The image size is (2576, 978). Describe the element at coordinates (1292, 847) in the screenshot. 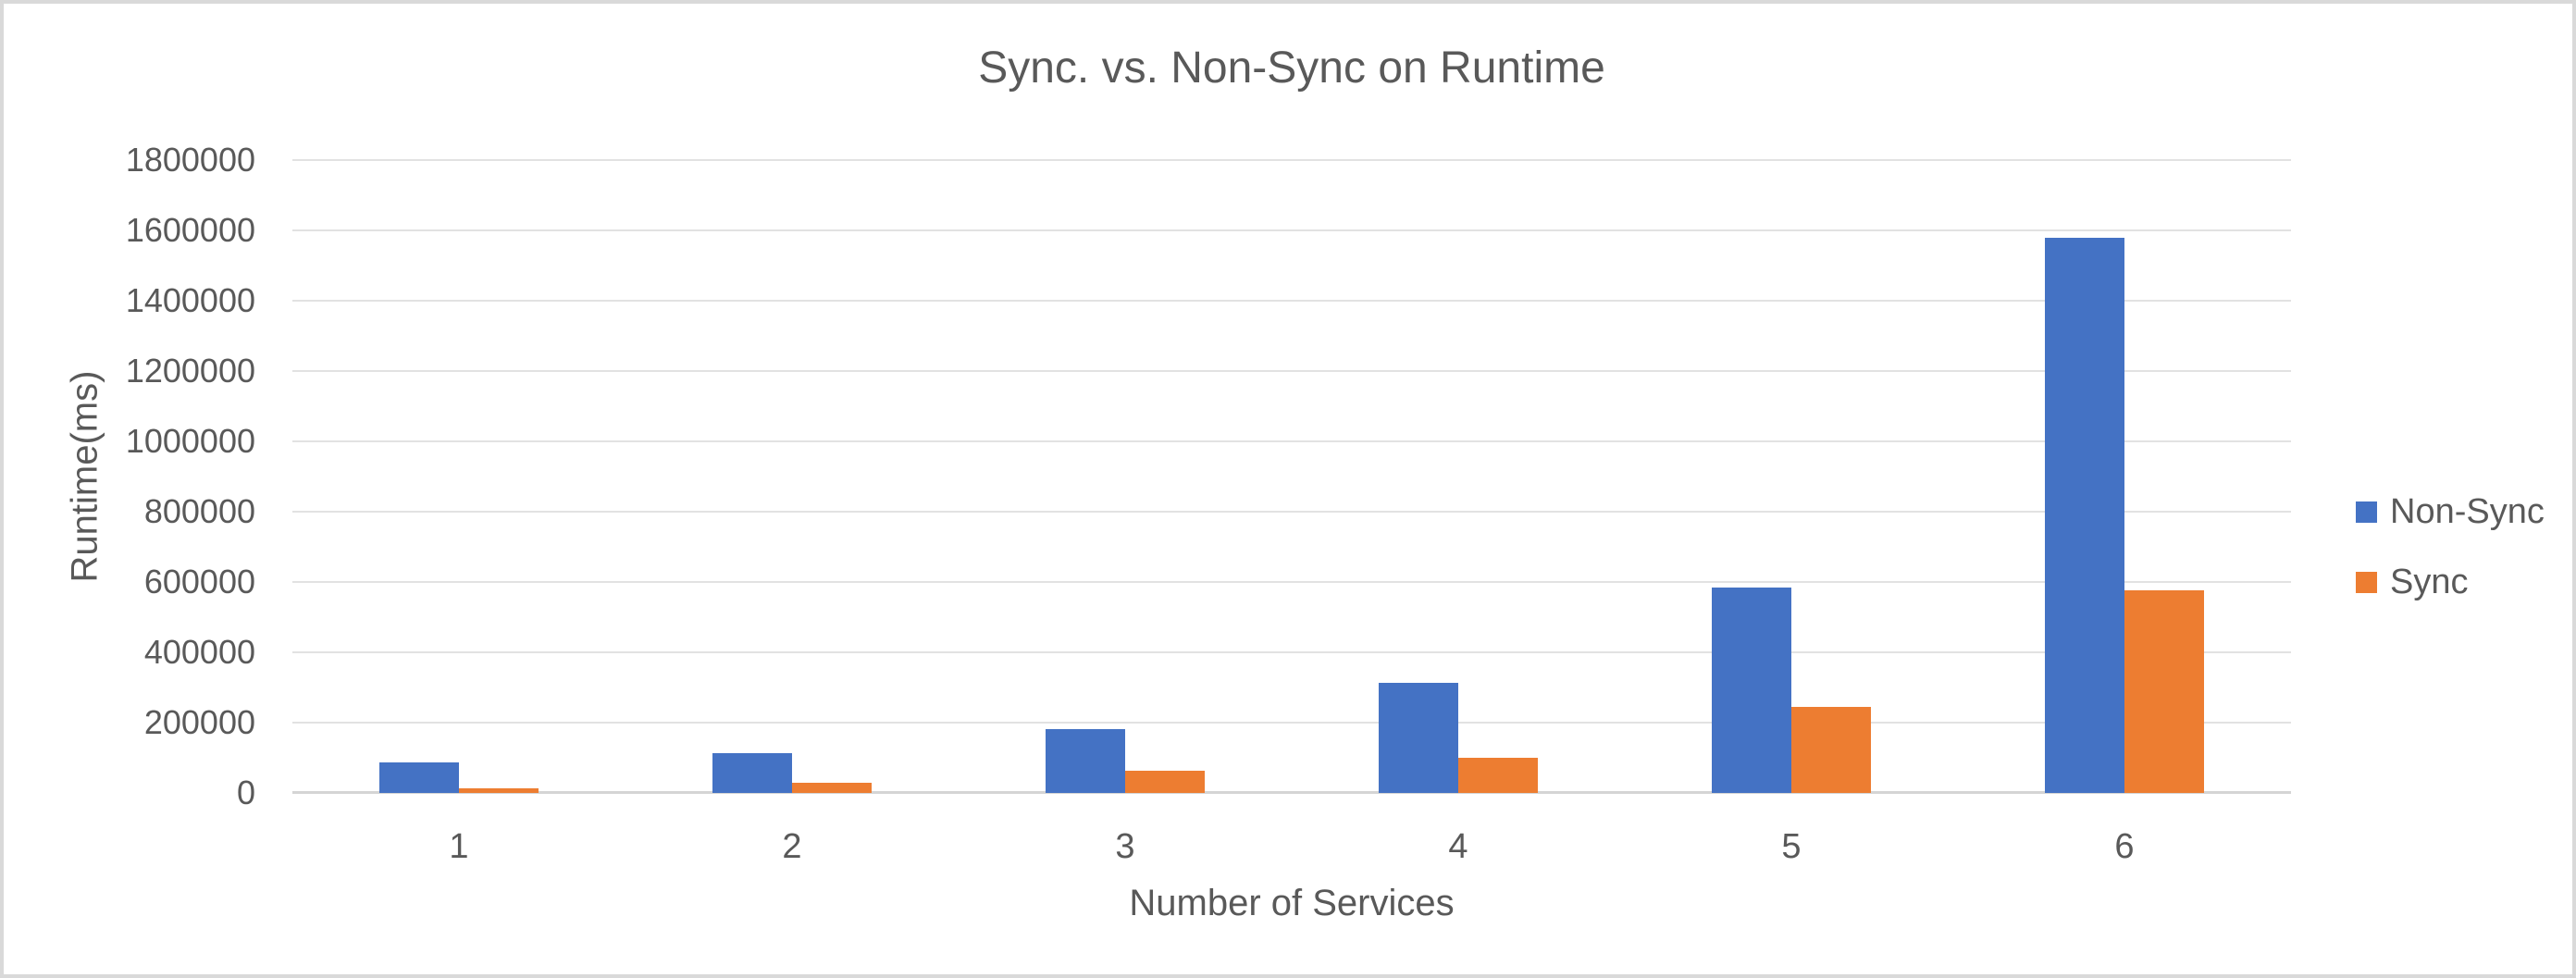

I see `x-axis-tick-labels: 1 2 3 4 5 6` at that location.